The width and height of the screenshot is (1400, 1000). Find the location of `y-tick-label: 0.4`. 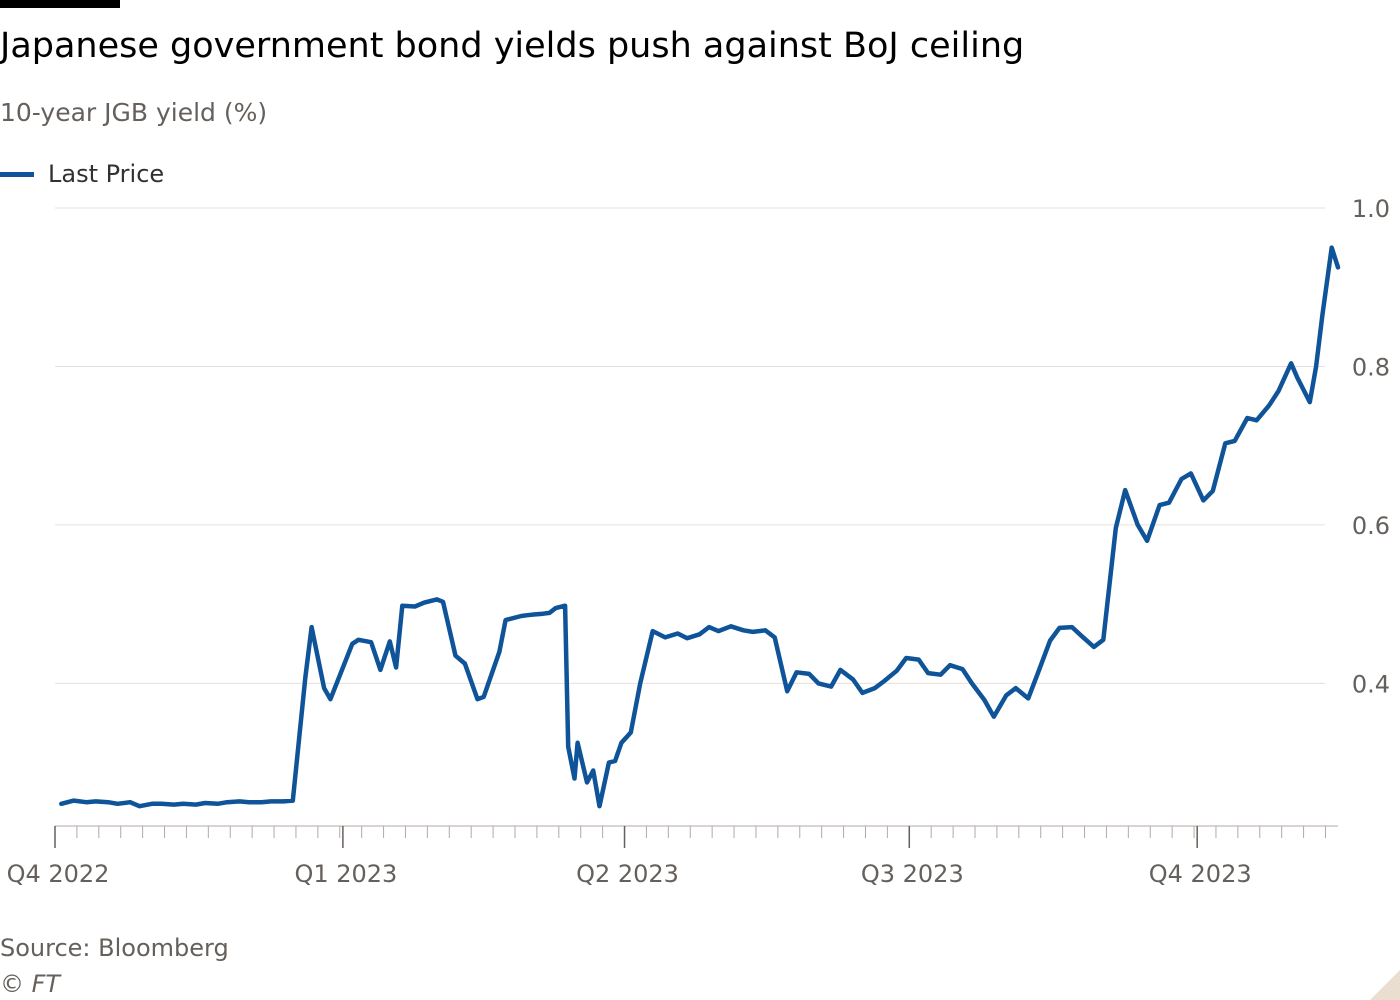

y-tick-label: 0.4 is located at coordinates (1371, 684).